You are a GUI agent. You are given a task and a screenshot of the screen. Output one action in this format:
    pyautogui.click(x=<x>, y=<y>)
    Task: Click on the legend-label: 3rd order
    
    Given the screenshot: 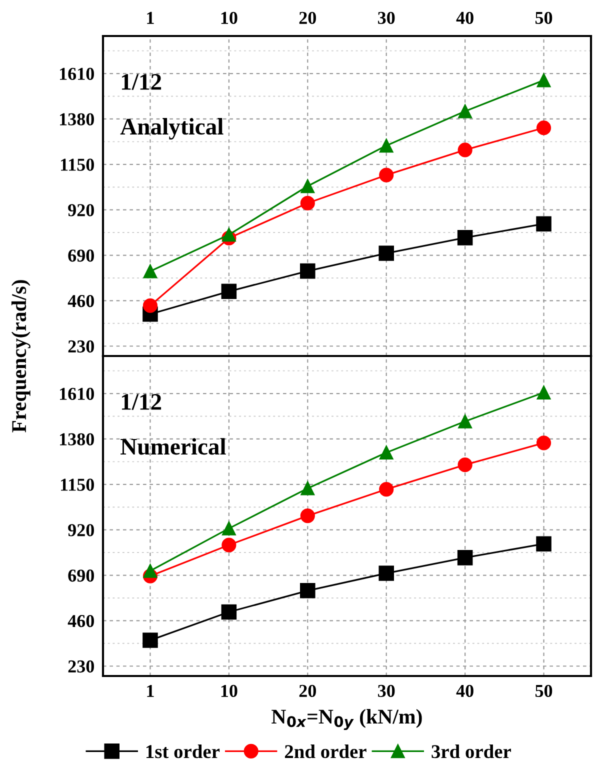 What is the action you would take?
    pyautogui.click(x=471, y=751)
    